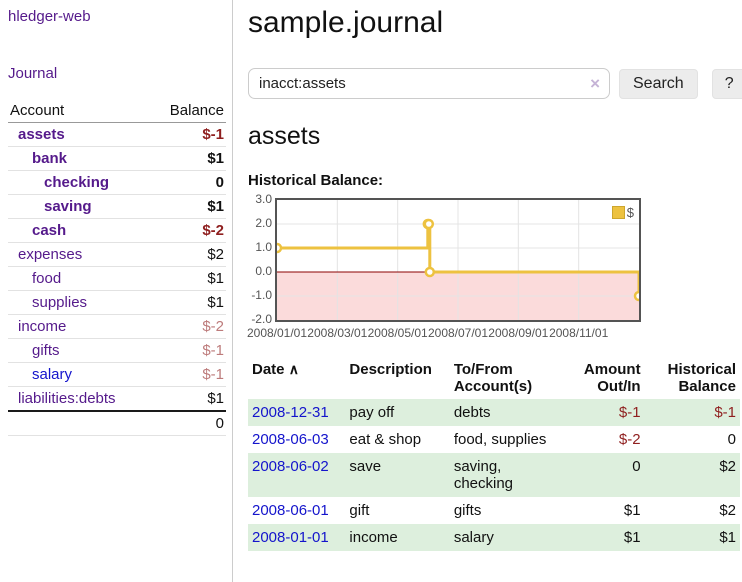  I want to click on txn-description: eat & shop, so click(385, 439).